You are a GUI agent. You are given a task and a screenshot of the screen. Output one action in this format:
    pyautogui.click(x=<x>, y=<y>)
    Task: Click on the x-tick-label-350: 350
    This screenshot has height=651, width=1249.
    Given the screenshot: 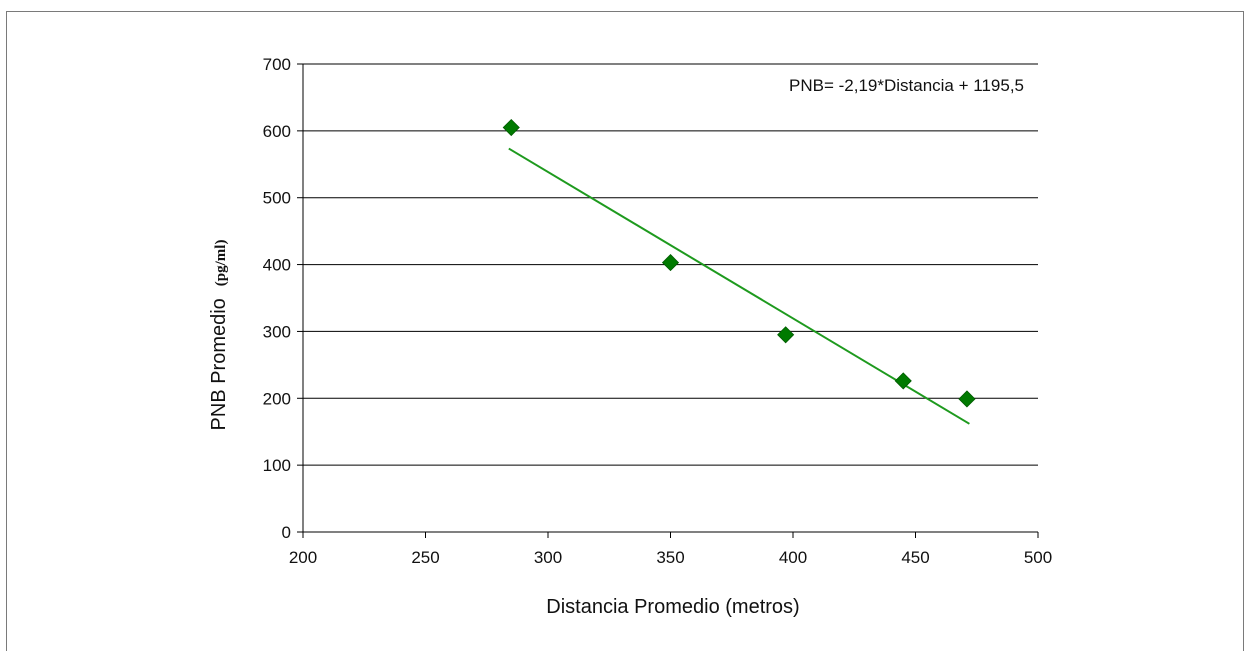 What is the action you would take?
    pyautogui.click(x=670, y=557)
    